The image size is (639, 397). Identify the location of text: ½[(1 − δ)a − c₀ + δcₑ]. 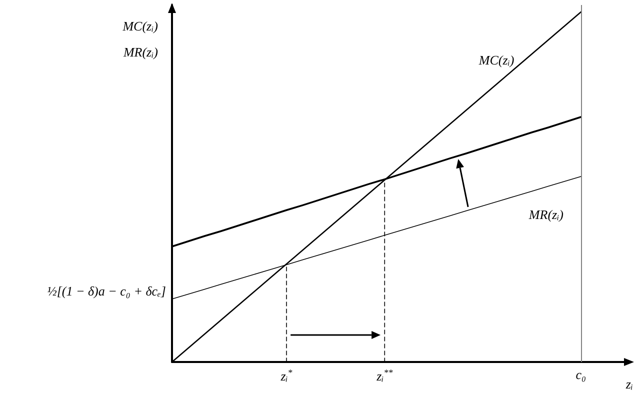
(106, 291).